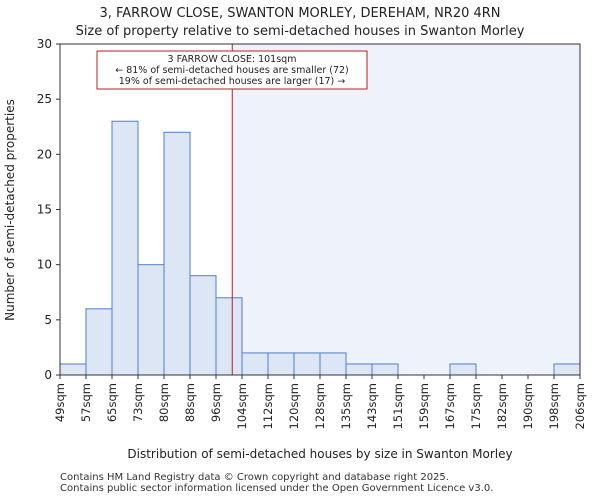 The width and height of the screenshot is (600, 500). What do you see at coordinates (372, 406) in the screenshot?
I see `x-tick-label: 143sqm` at bounding box center [372, 406].